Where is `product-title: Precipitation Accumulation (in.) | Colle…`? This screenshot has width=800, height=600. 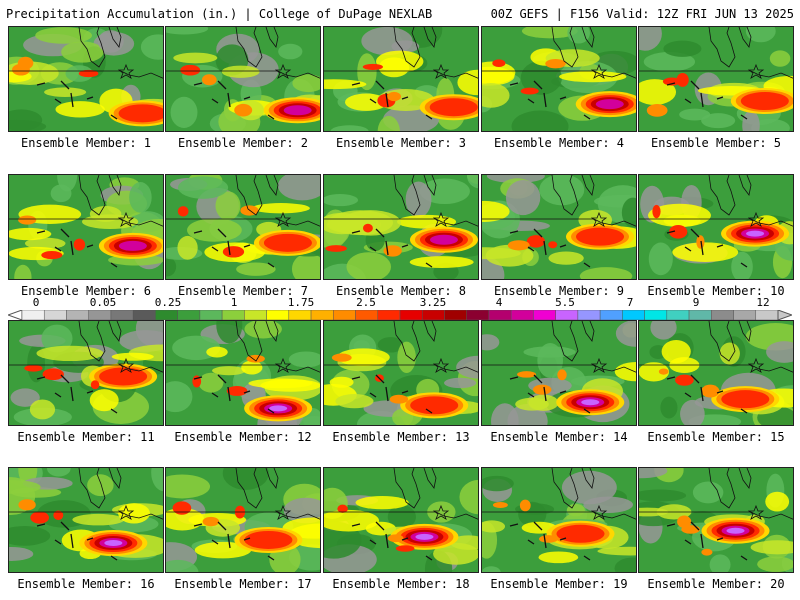 product-title: Precipitation Accumulation (in.) | Colle… is located at coordinates (219, 14).